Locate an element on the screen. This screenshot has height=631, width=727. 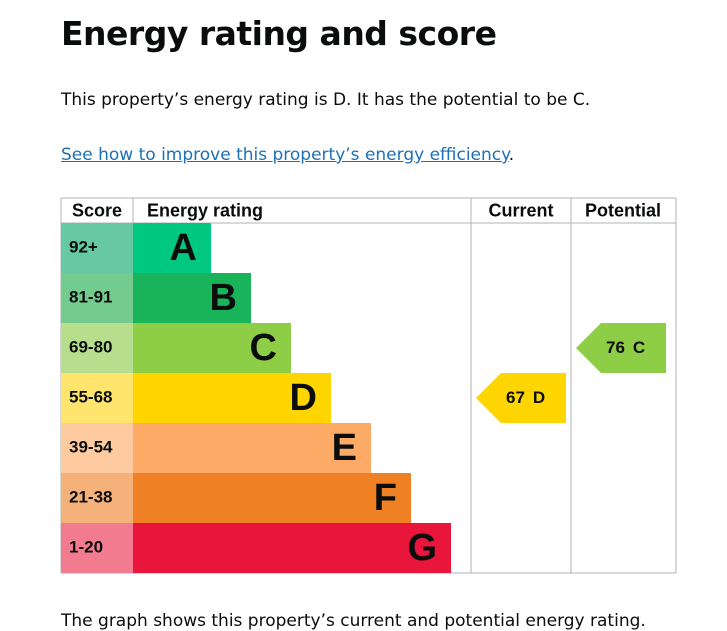
heading: Energy rating and score is located at coordinates (279, 33).